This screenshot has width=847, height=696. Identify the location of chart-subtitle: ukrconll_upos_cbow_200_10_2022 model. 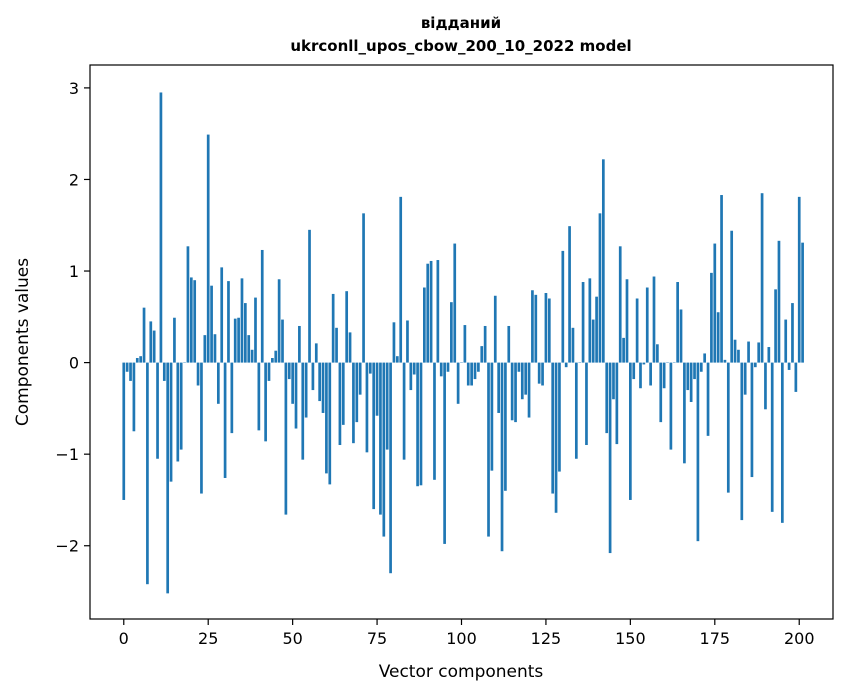
(460, 46).